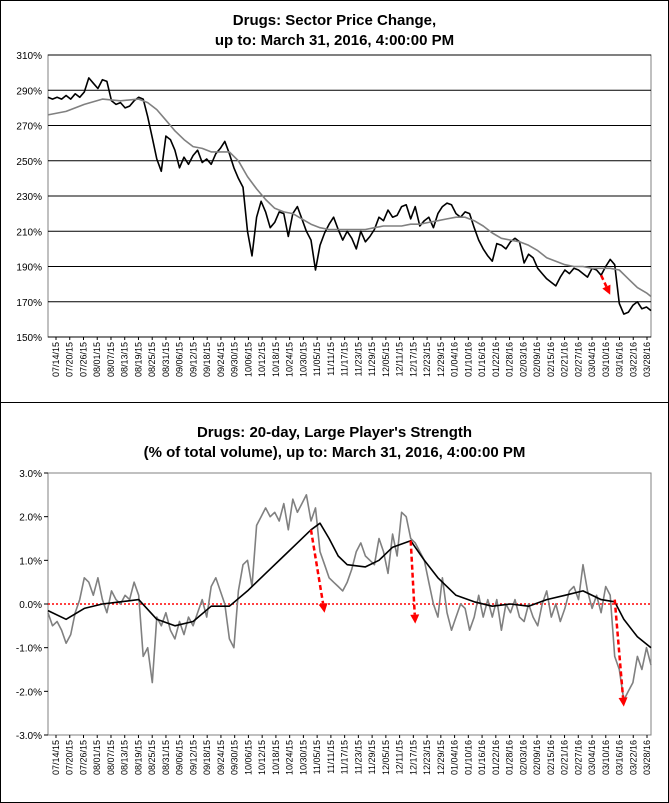 This screenshot has width=669, height=803. What do you see at coordinates (647, 757) in the screenshot?
I see `x-tick-label: 03/28/16` at bounding box center [647, 757].